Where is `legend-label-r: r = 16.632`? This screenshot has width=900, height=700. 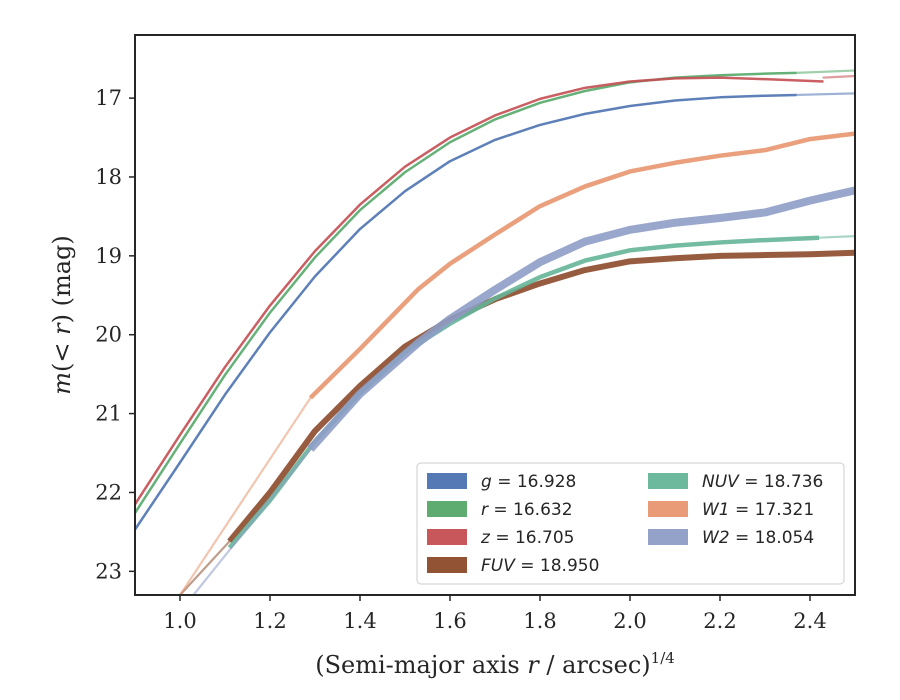 legend-label-r: r = 16.632 is located at coordinates (527, 510).